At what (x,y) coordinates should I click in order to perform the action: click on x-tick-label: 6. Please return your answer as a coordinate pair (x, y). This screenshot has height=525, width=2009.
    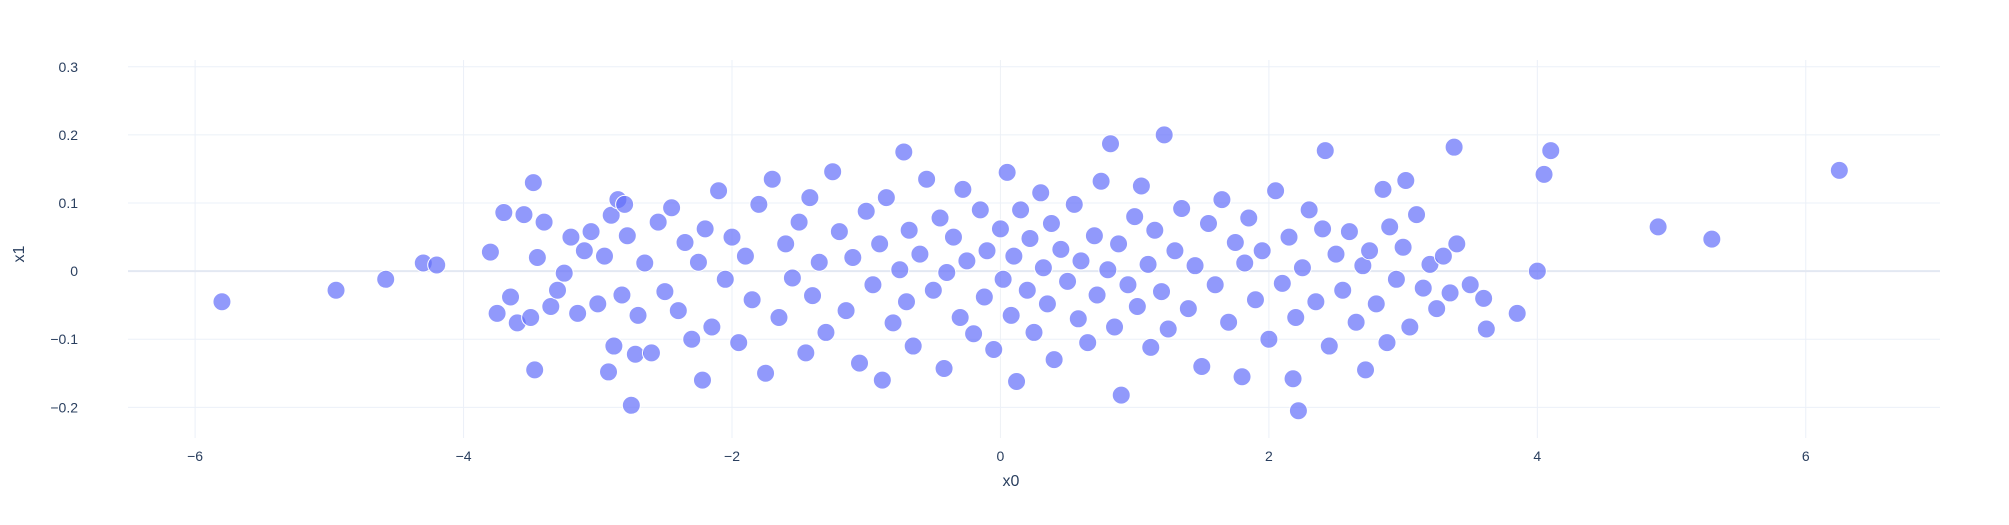
    Looking at the image, I should click on (1806, 456).